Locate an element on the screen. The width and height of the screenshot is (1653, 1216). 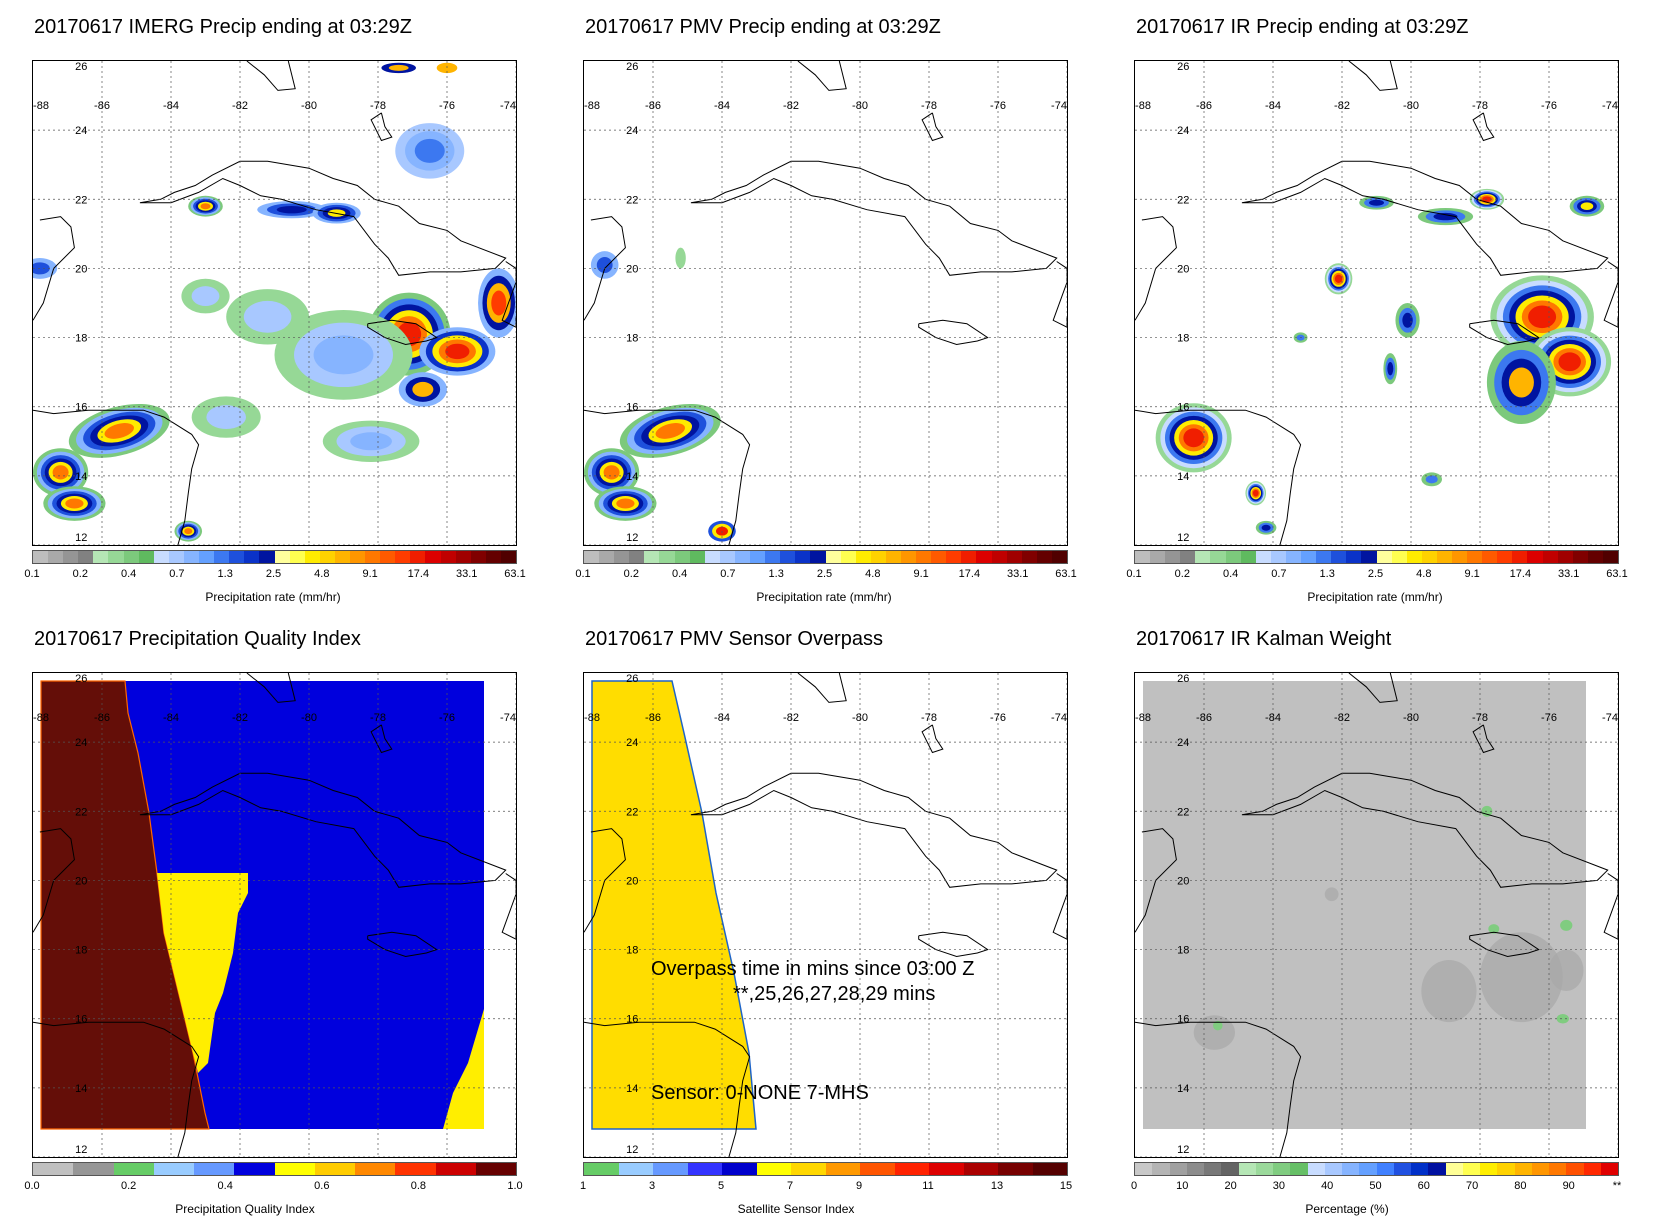
colorbar-tick-label: 11 is located at coordinates (928, 1186).